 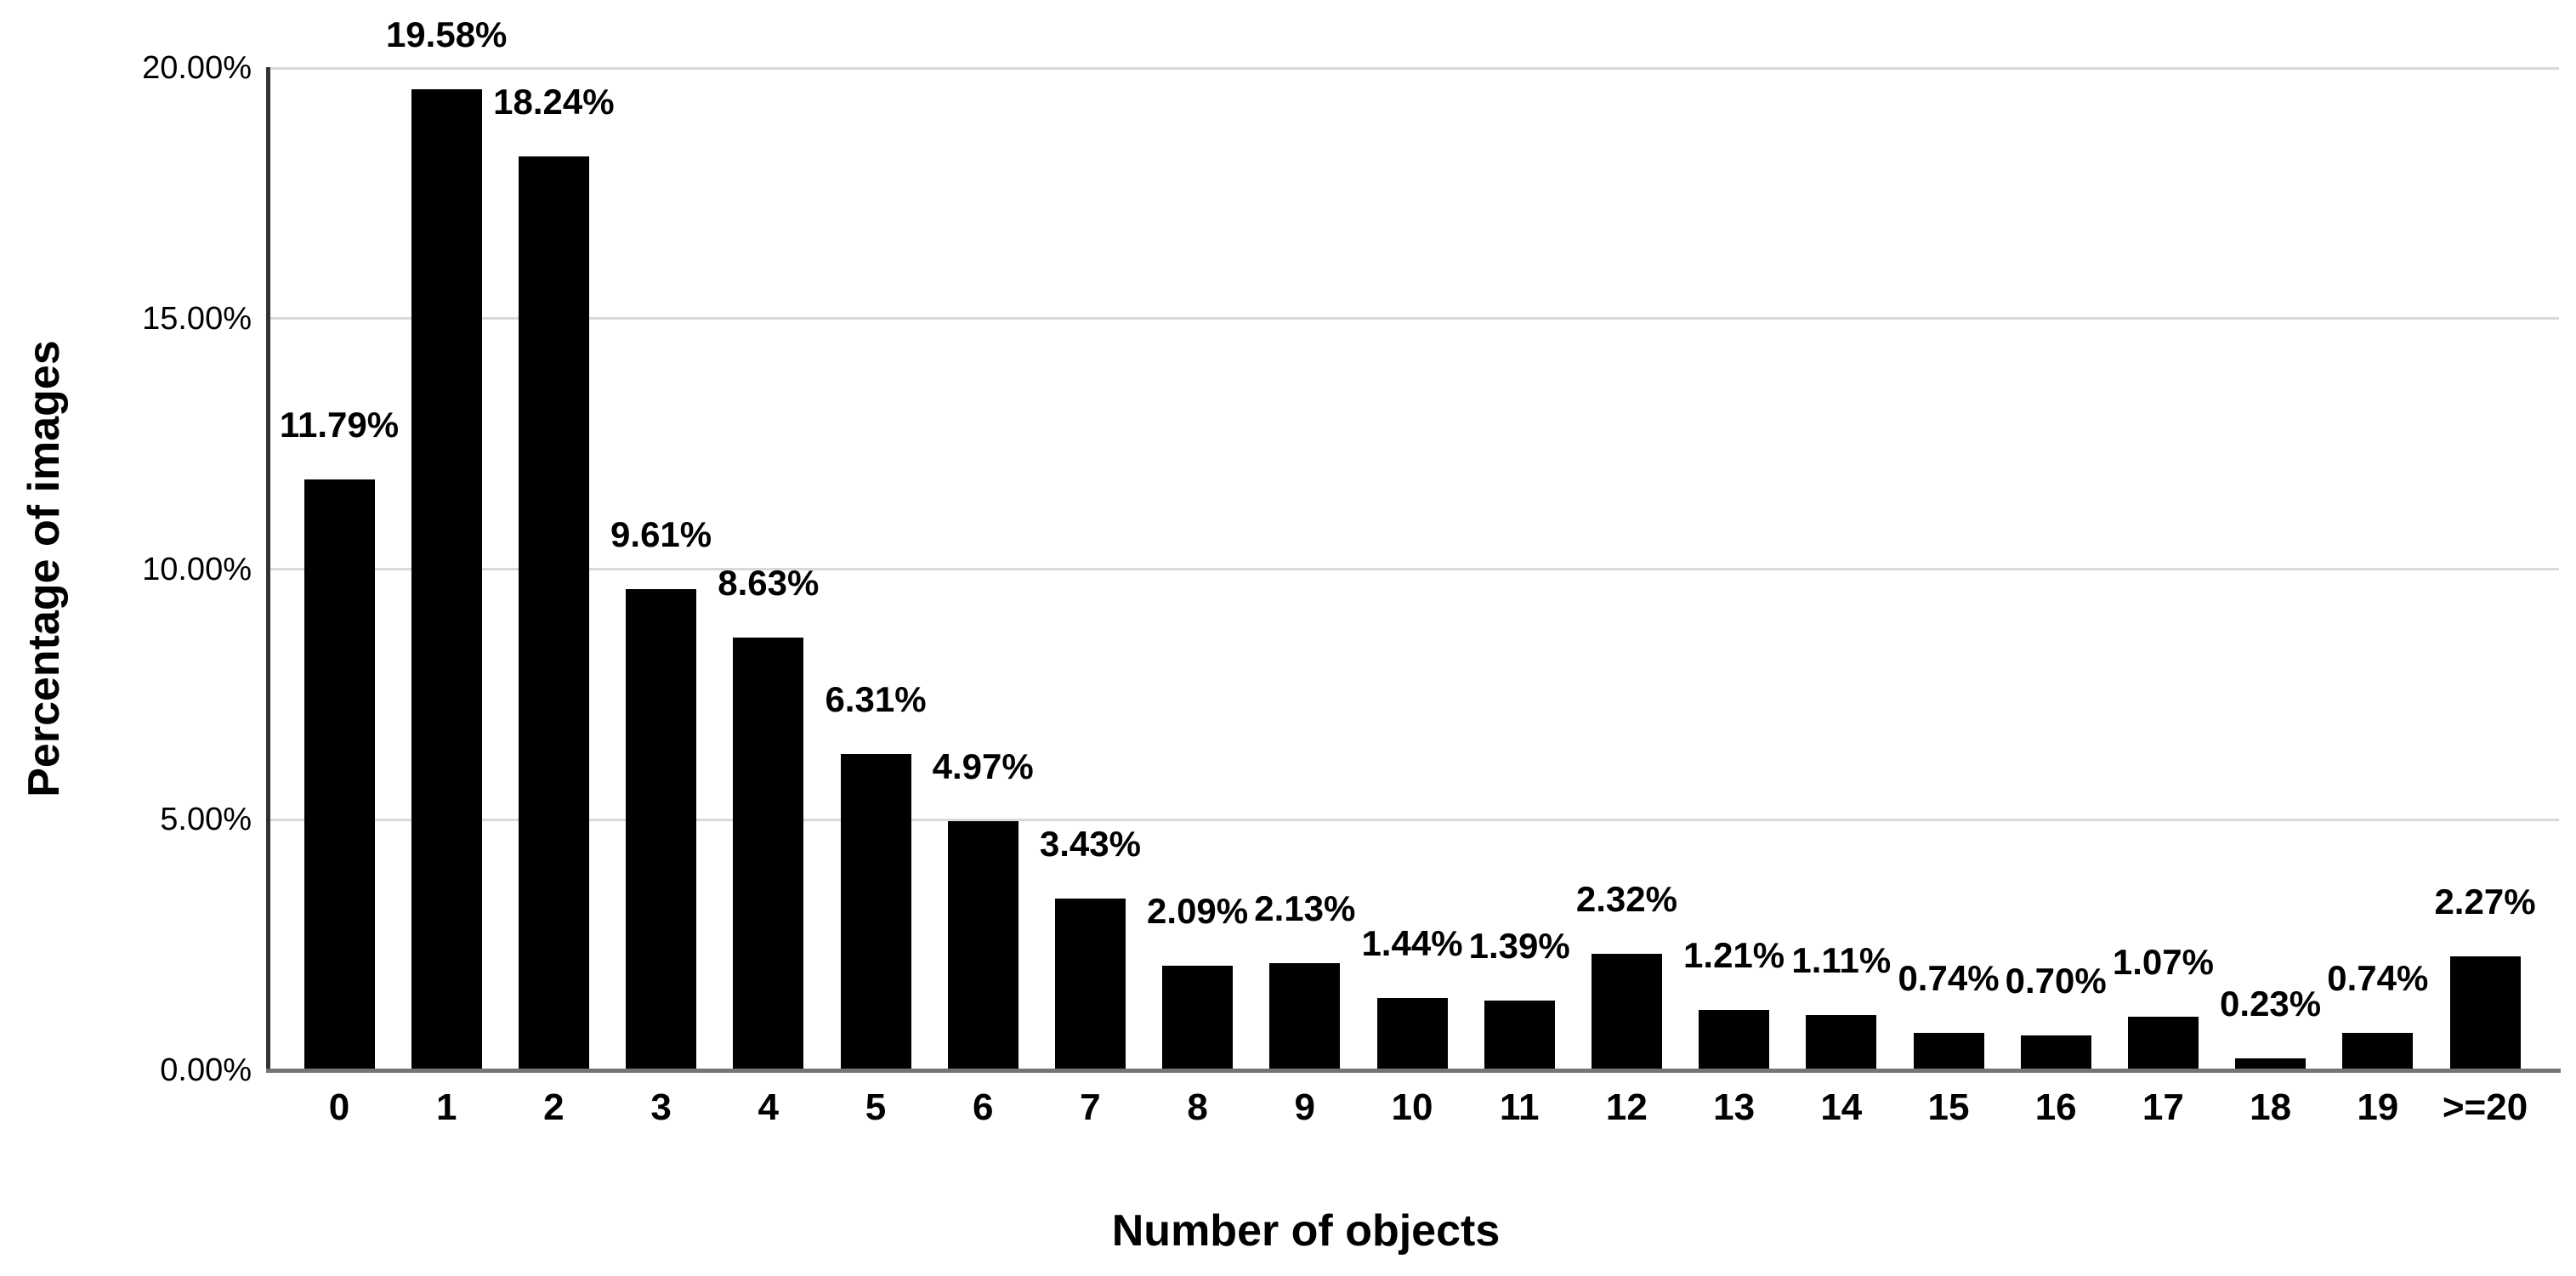 I want to click on x-tick-label-14: 14, so click(x=1842, y=1107).